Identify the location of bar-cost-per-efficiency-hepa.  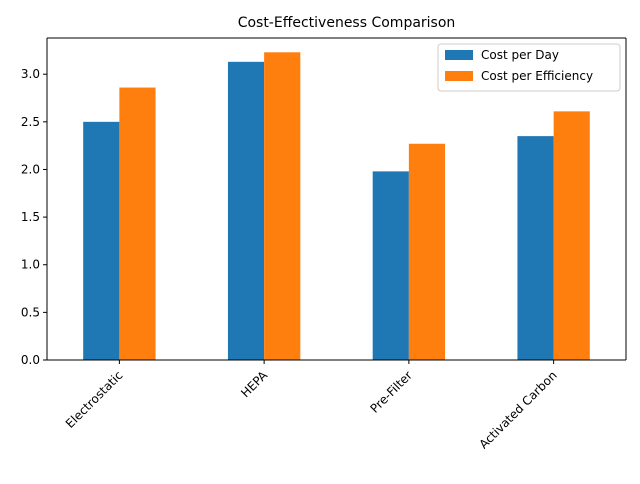
(282, 206).